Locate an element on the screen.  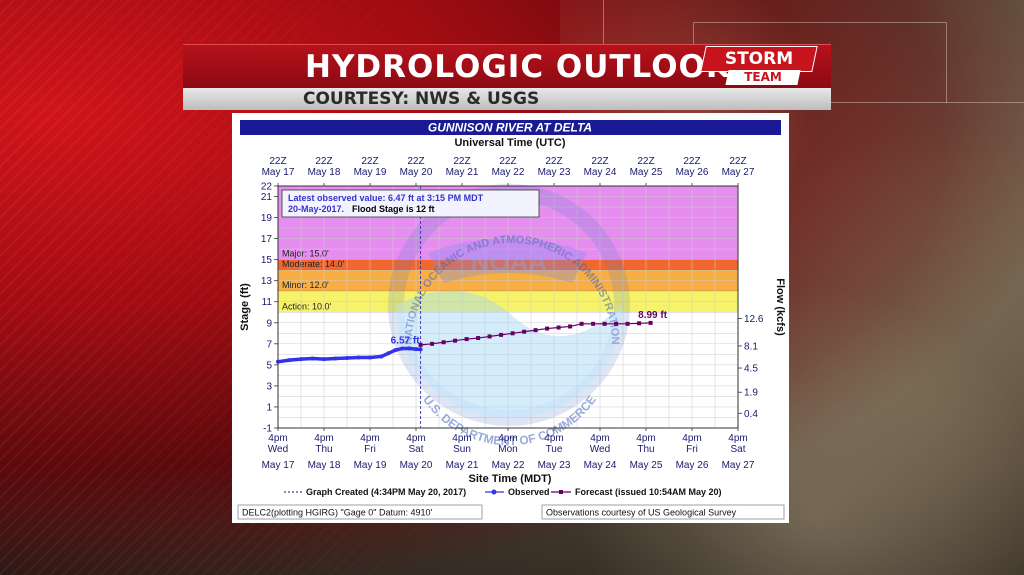
site-date-label: May 21 is located at coordinates (462, 465).